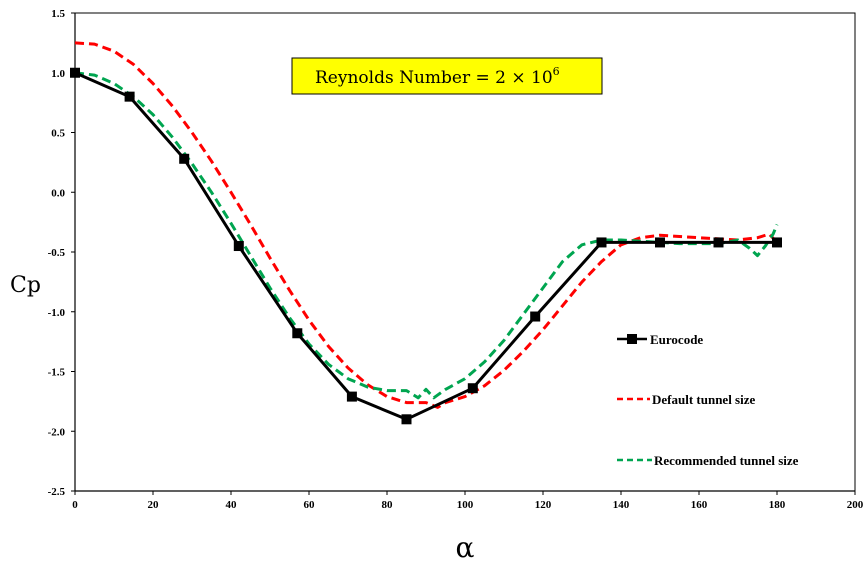 This screenshot has height=566, width=865. I want to click on annotation-exponent: 6, so click(556, 71).